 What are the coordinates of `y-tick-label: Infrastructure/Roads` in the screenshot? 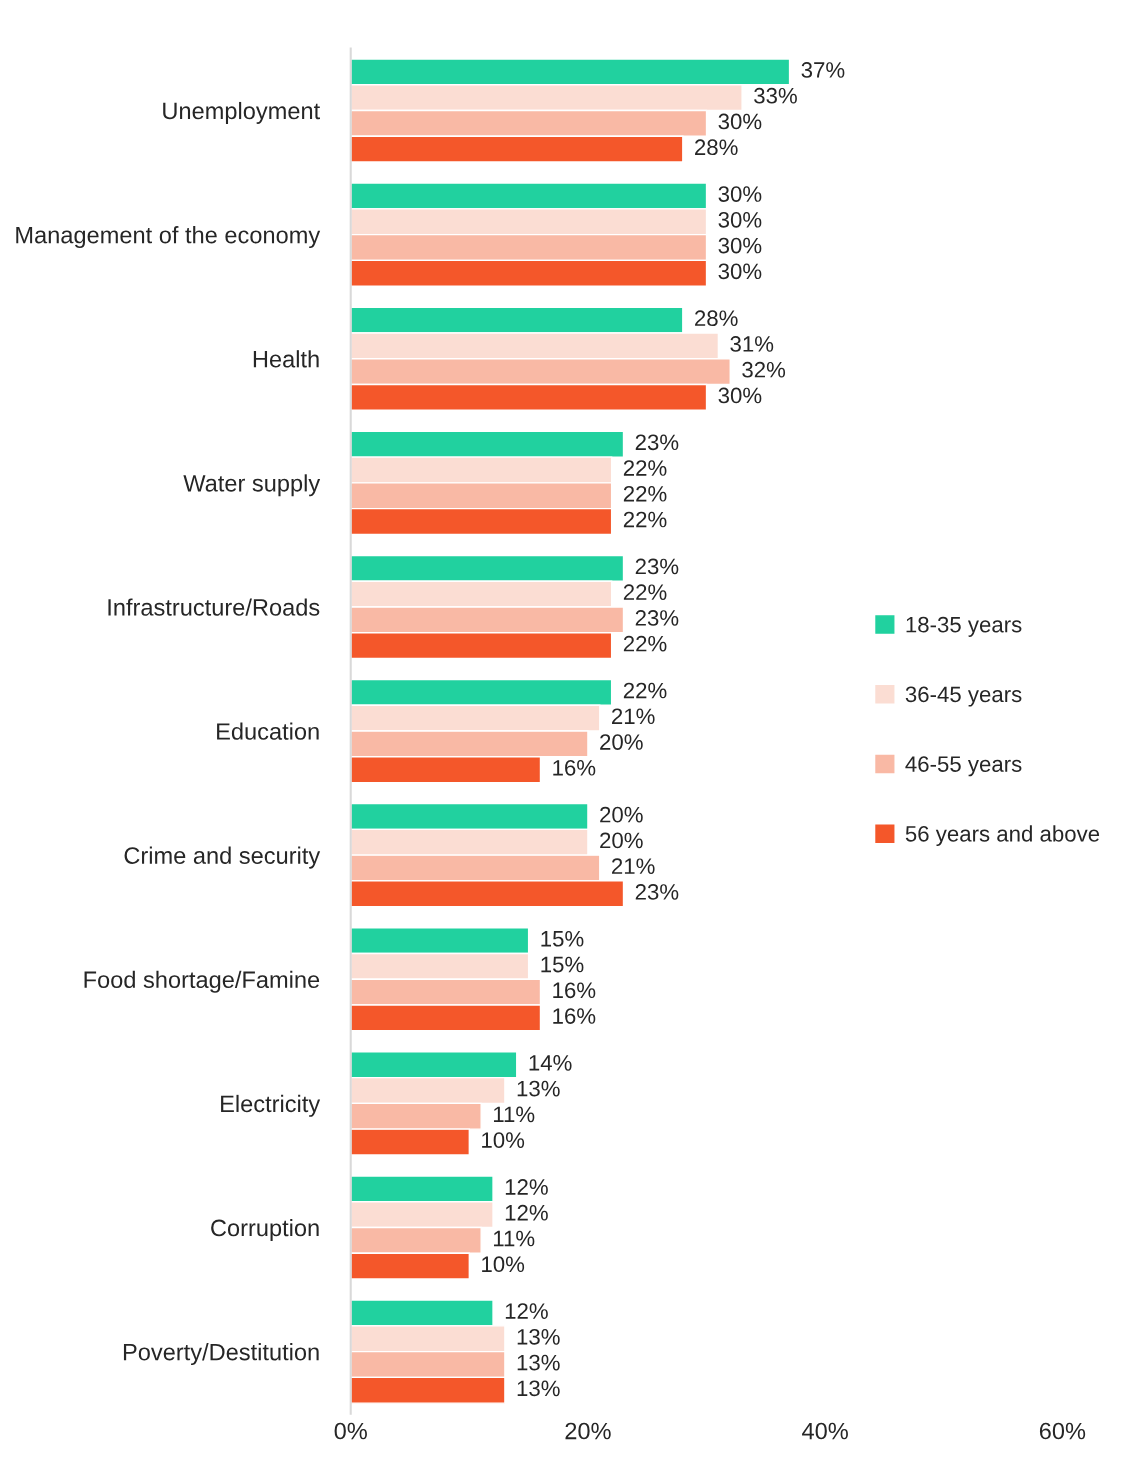 It's located at (214, 607).